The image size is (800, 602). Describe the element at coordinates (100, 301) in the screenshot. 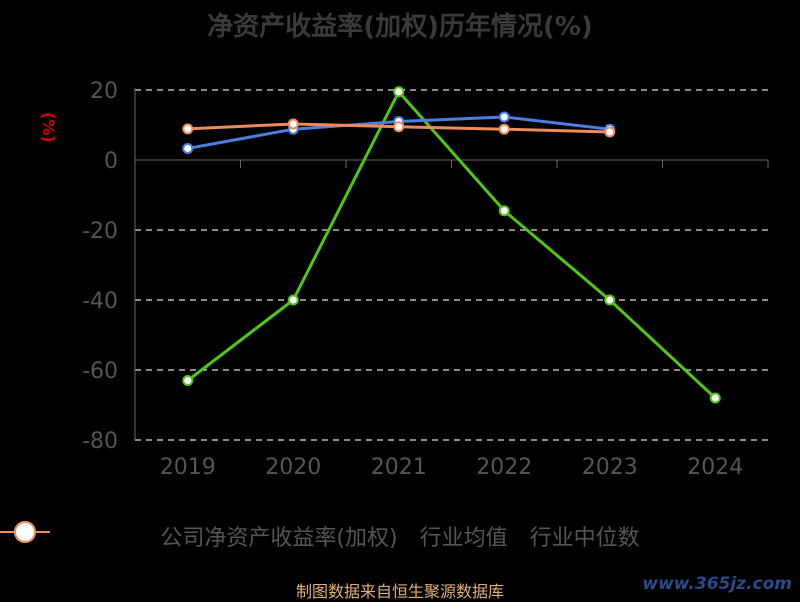

I see `y-tick-label: -40` at that location.